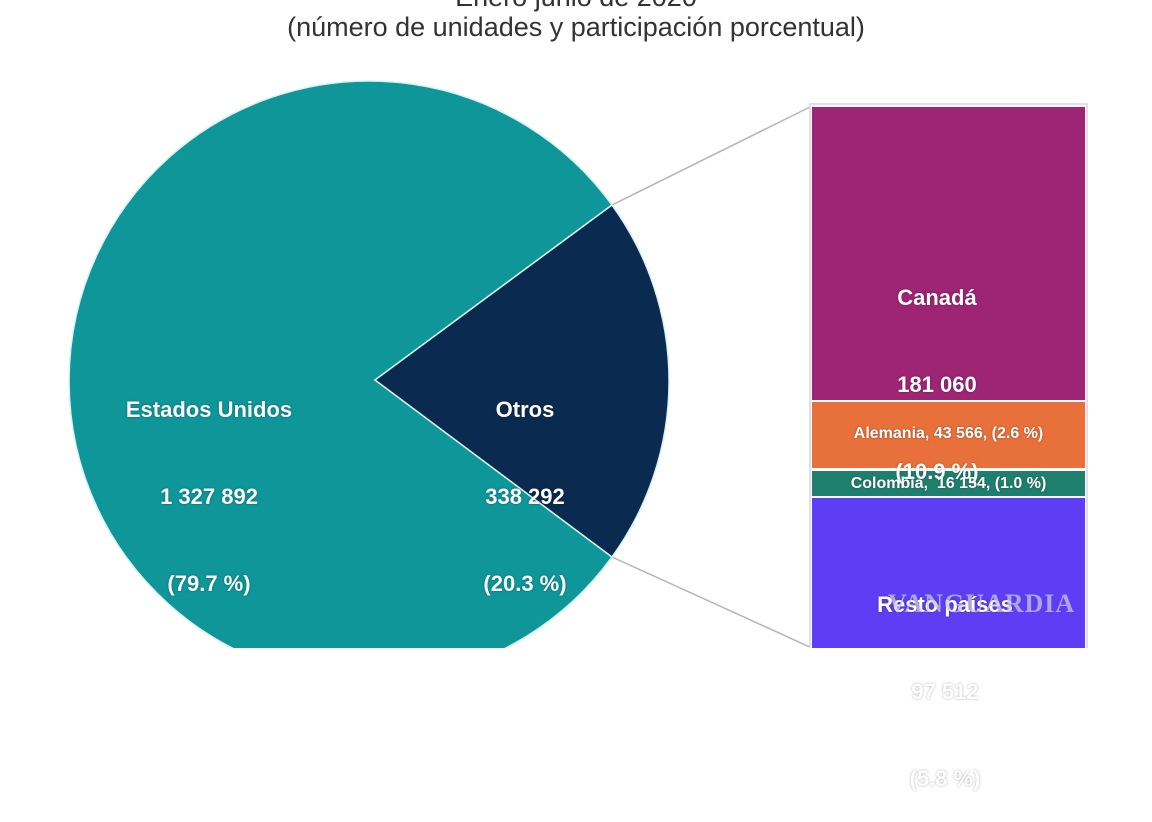 This screenshot has width=1152, height=822. Describe the element at coordinates (209, 482) in the screenshot. I see `label-estados-unidos: Estados Unidos 1 327 892 (79.7 %)` at that location.